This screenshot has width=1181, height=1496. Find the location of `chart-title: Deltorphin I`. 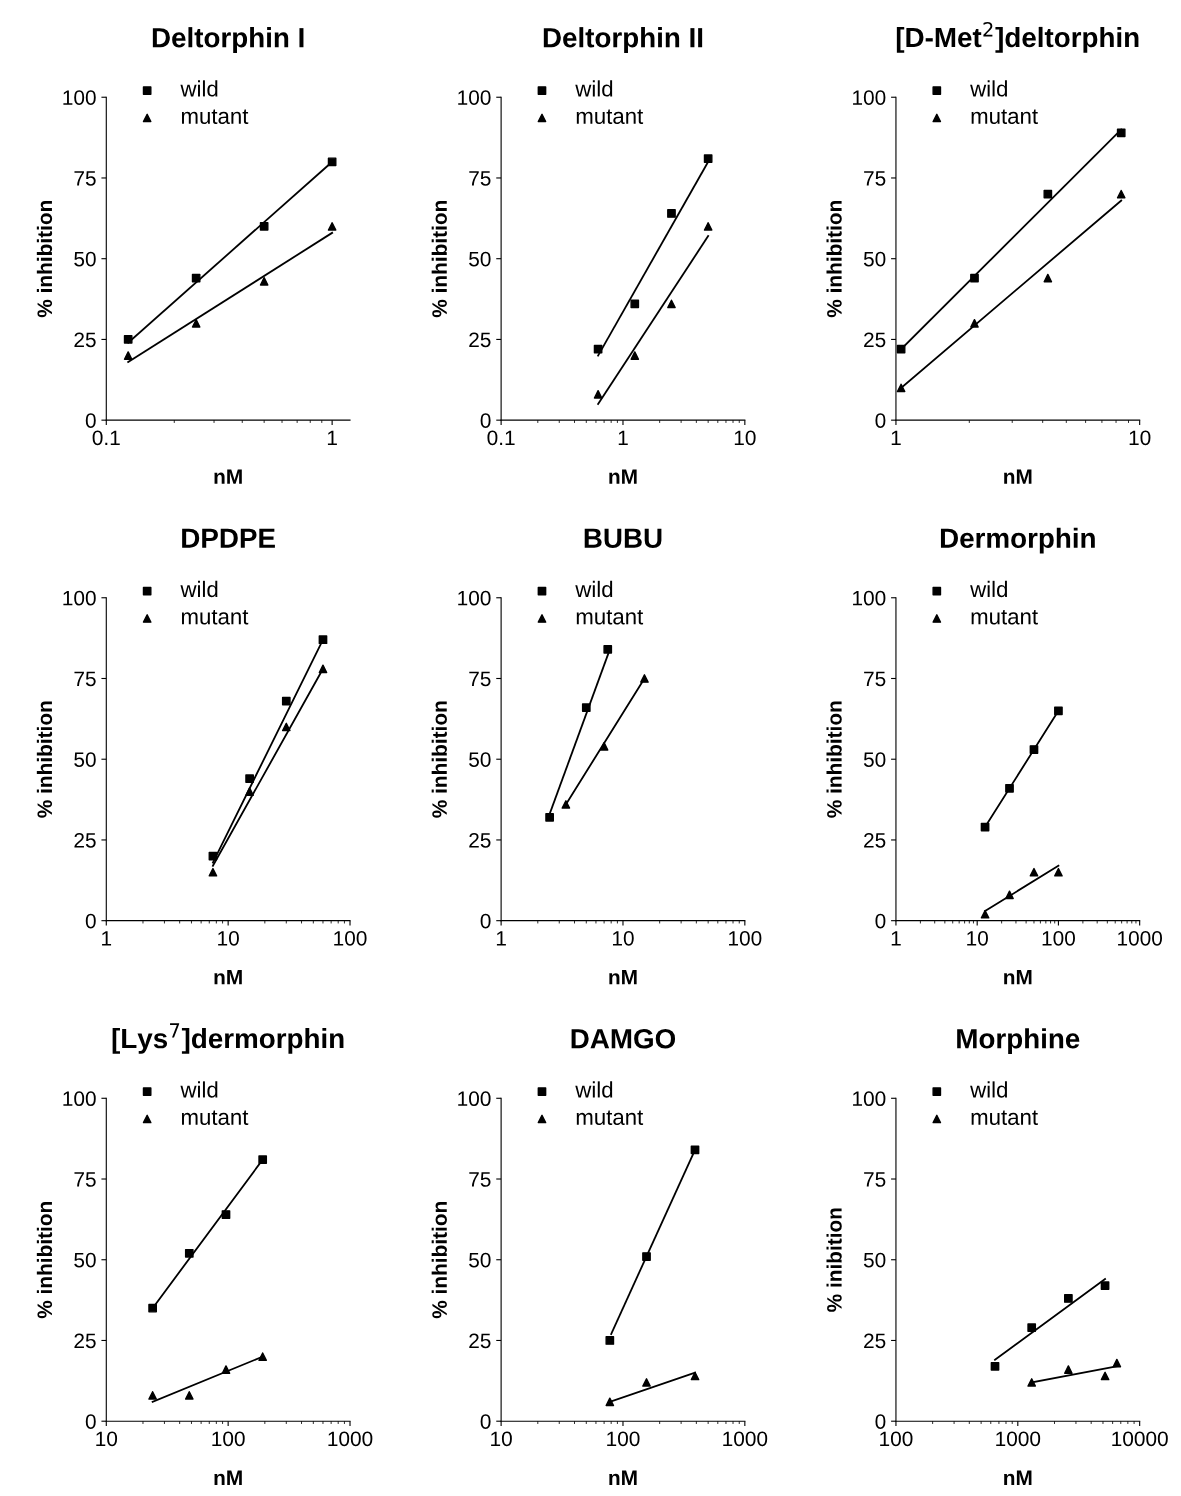

chart-title: Deltorphin I is located at coordinates (228, 40).